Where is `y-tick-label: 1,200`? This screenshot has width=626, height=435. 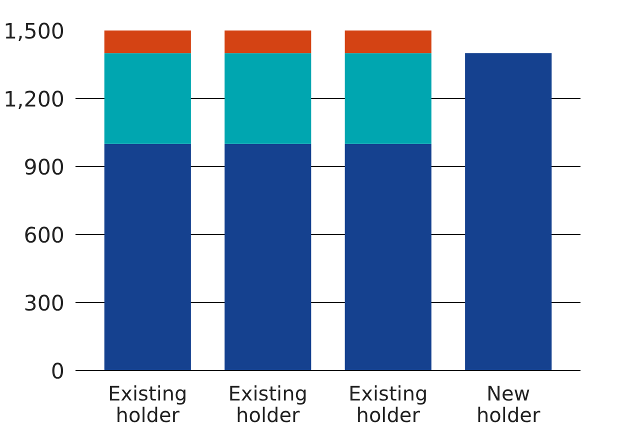
y-tick-label: 1,200 is located at coordinates (34, 100).